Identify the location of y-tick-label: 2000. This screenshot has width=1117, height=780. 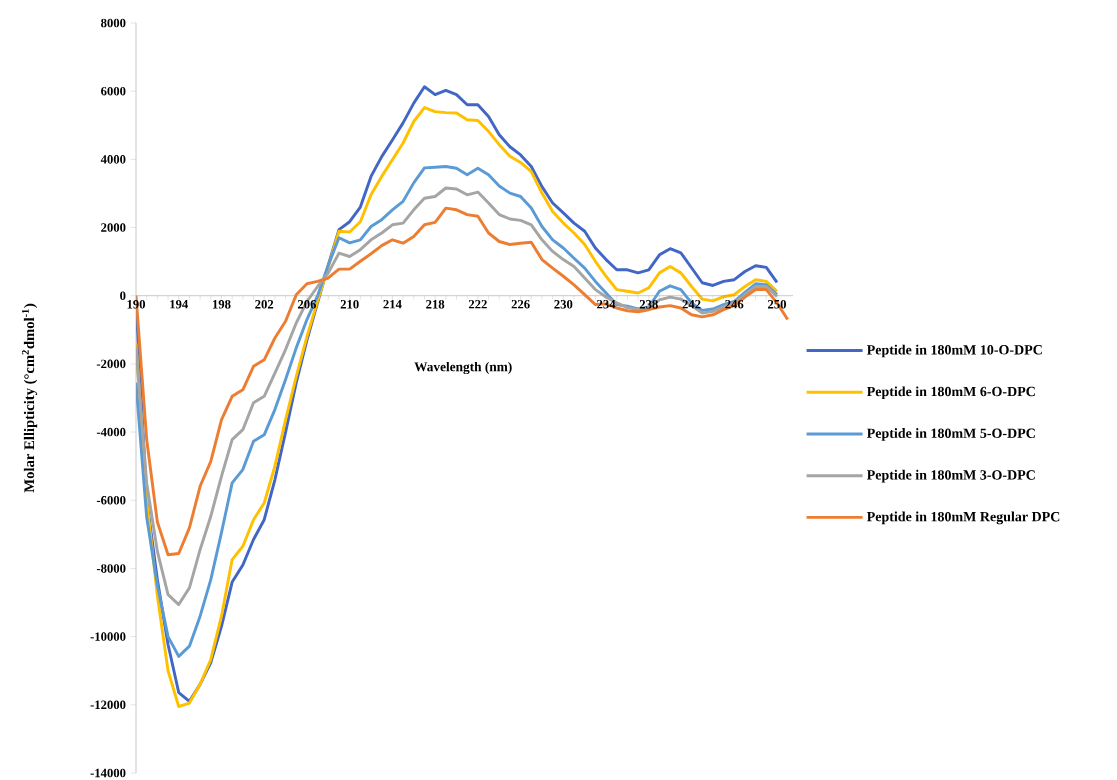
(113, 227).